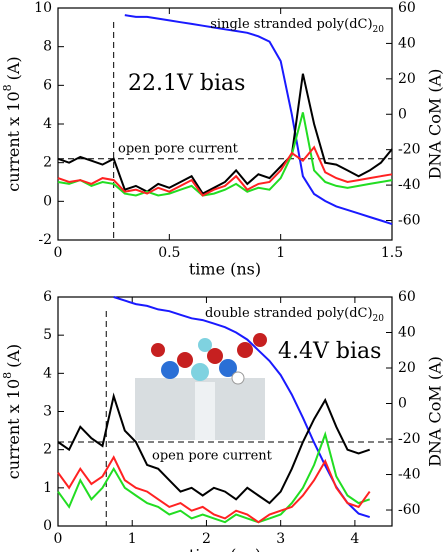  Describe the element at coordinates (280, 539) in the screenshot. I see `x-tick-label: 3` at that location.